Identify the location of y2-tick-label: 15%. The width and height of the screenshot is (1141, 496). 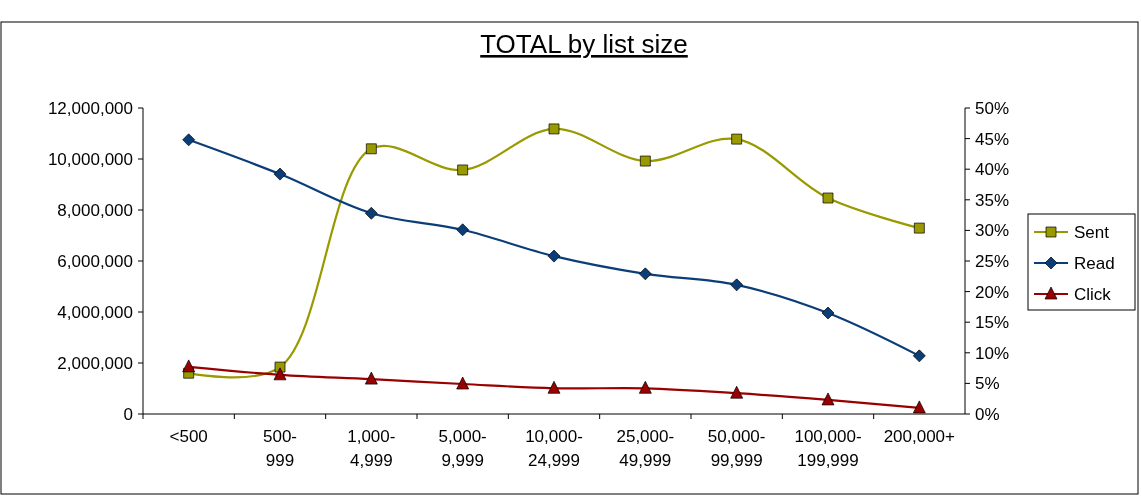
(992, 323).